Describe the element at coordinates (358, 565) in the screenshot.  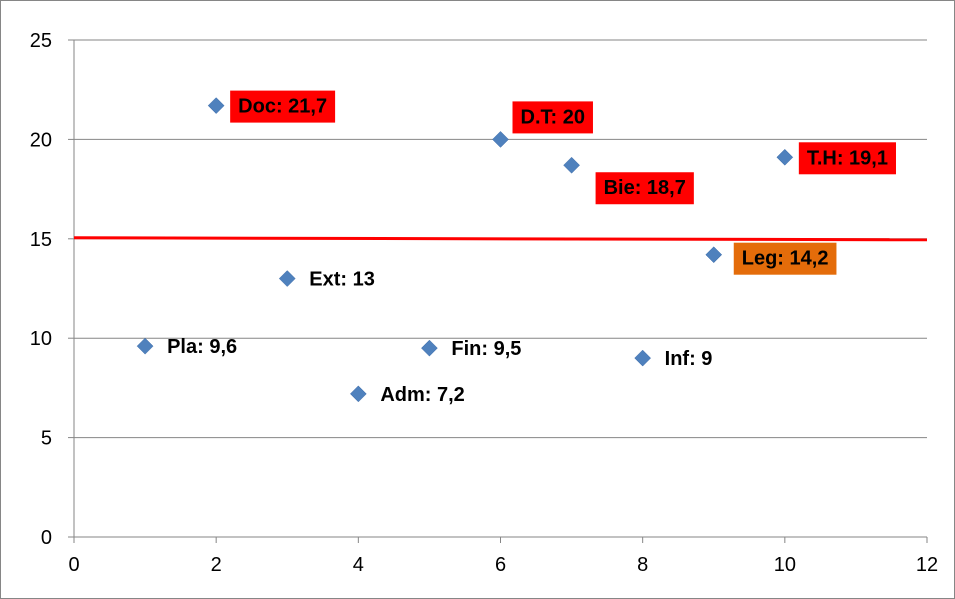
I see `x-tick-label: 4` at that location.